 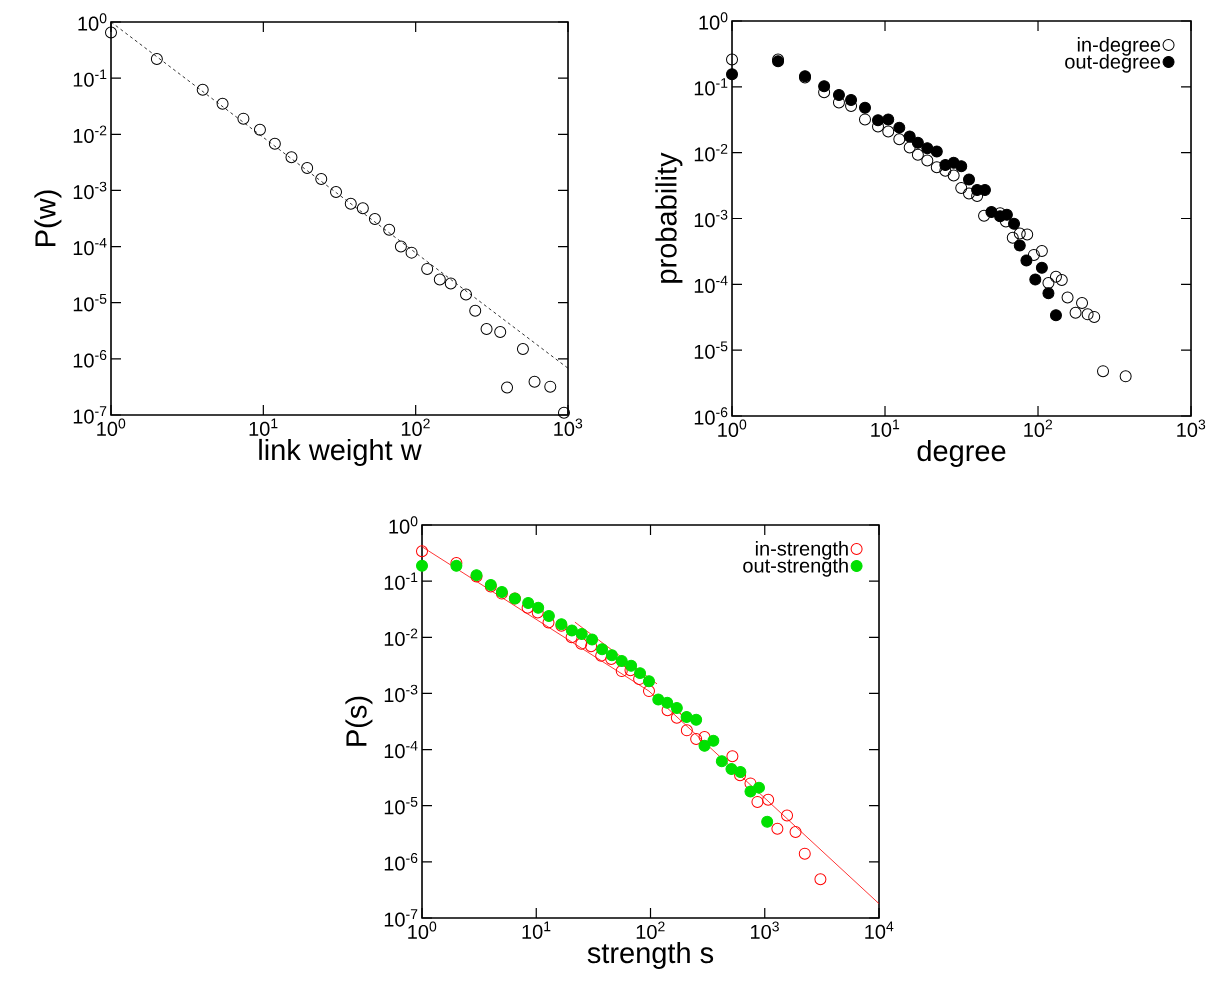 What do you see at coordinates (961, 453) in the screenshot?
I see `x-axis-title: degree` at bounding box center [961, 453].